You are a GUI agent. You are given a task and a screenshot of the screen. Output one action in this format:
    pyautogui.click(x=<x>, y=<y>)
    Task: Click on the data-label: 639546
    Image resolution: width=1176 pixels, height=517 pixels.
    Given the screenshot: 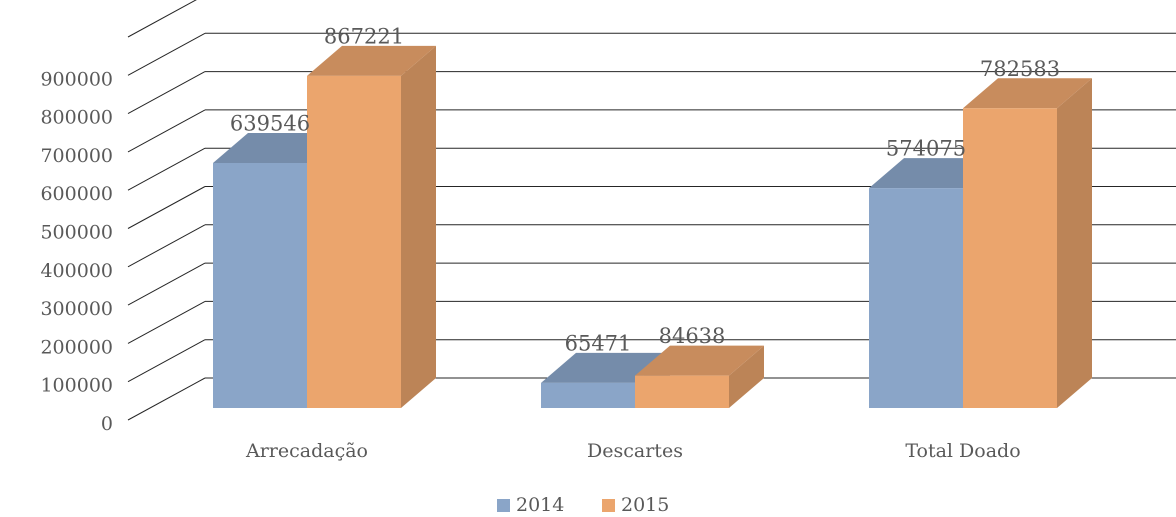 What is the action you would take?
    pyautogui.click(x=270, y=124)
    